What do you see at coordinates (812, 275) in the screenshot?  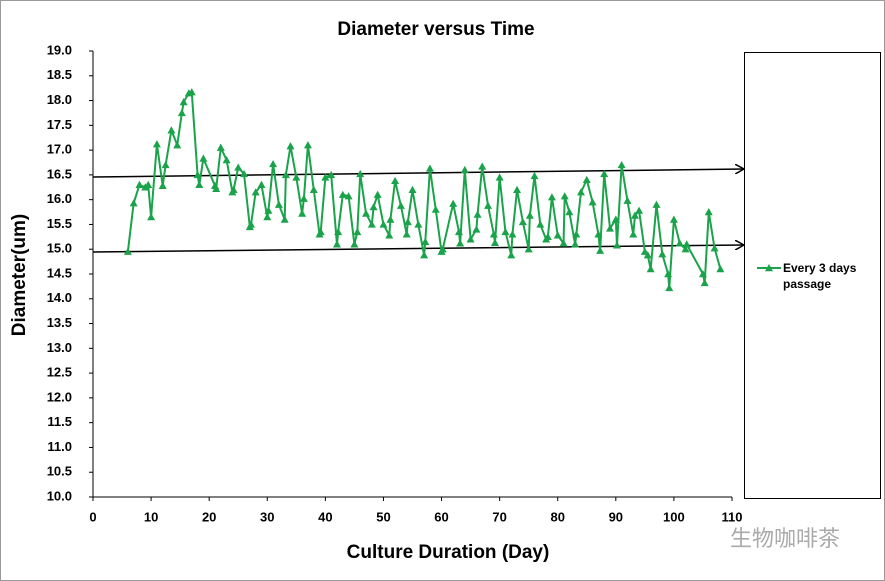 I see `legend-box` at bounding box center [812, 275].